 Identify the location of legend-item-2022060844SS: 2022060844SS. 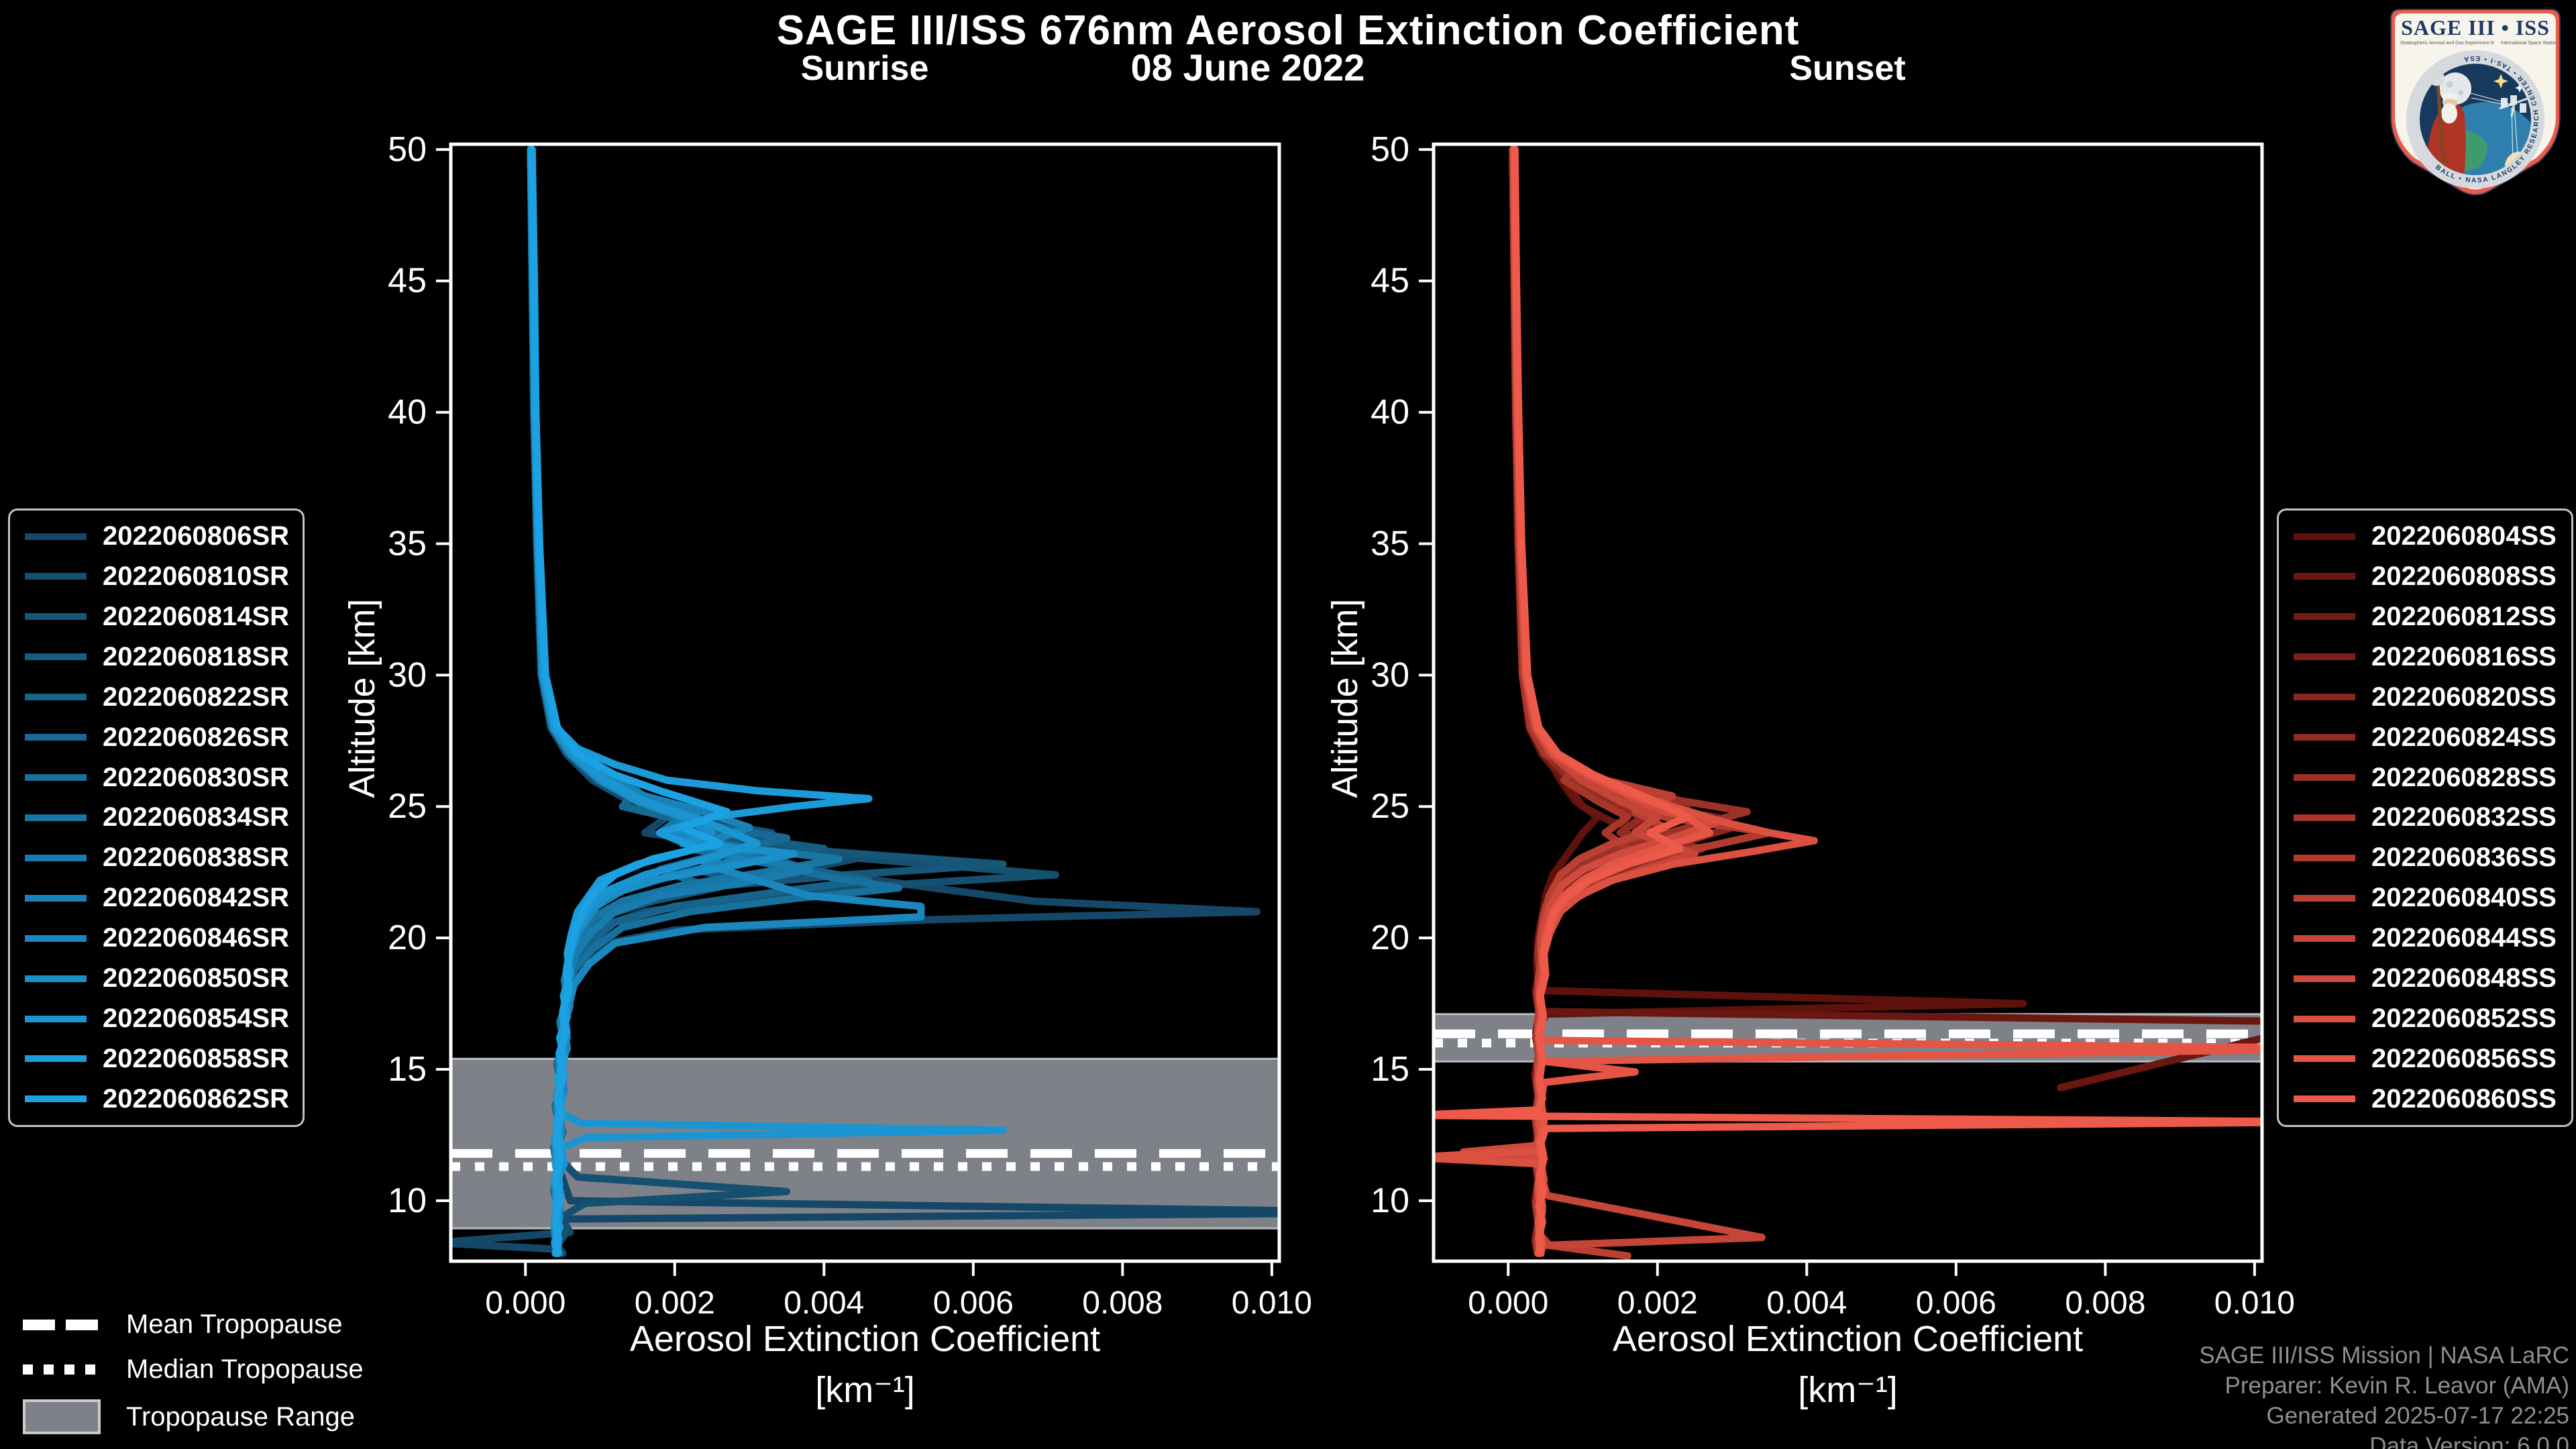
(2425, 938).